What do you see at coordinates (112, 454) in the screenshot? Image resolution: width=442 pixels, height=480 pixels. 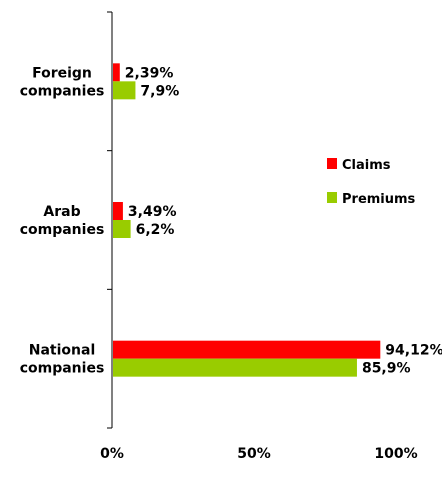 I see `x-tick-label: 0%` at bounding box center [112, 454].